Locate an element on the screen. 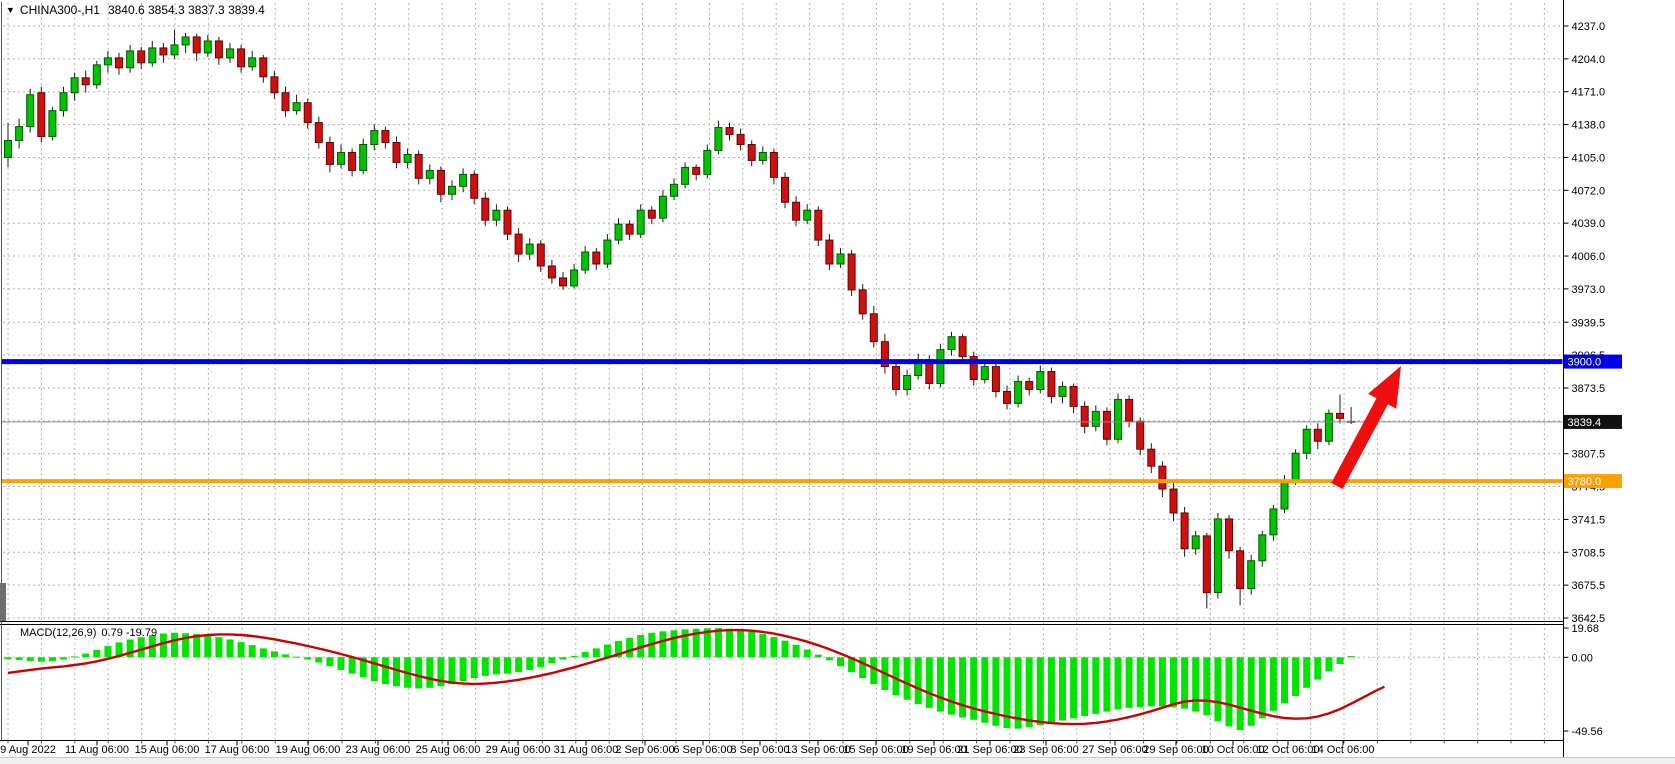 The width and height of the screenshot is (1675, 764). svg-text: 19 Sep 06:00 is located at coordinates (933, 750).